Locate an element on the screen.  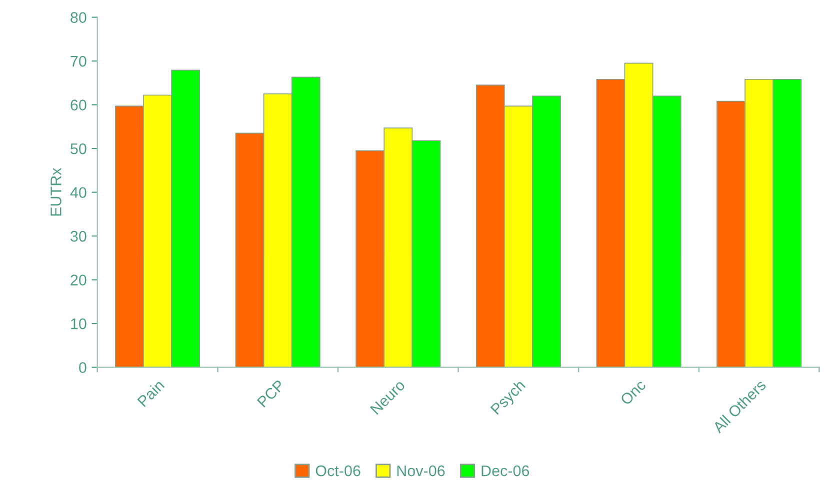
x-tick-label: Pain is located at coordinates (150, 393).